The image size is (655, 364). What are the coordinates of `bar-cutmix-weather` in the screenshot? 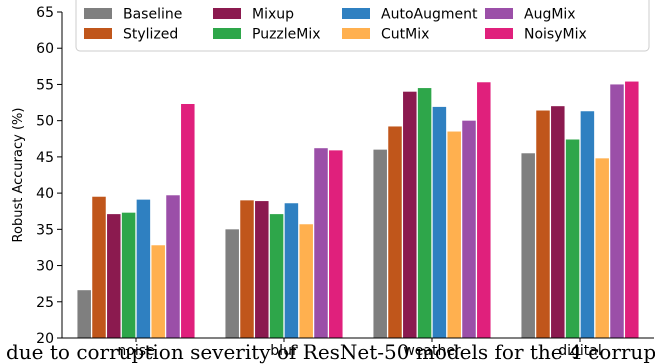 It's located at (454, 234).